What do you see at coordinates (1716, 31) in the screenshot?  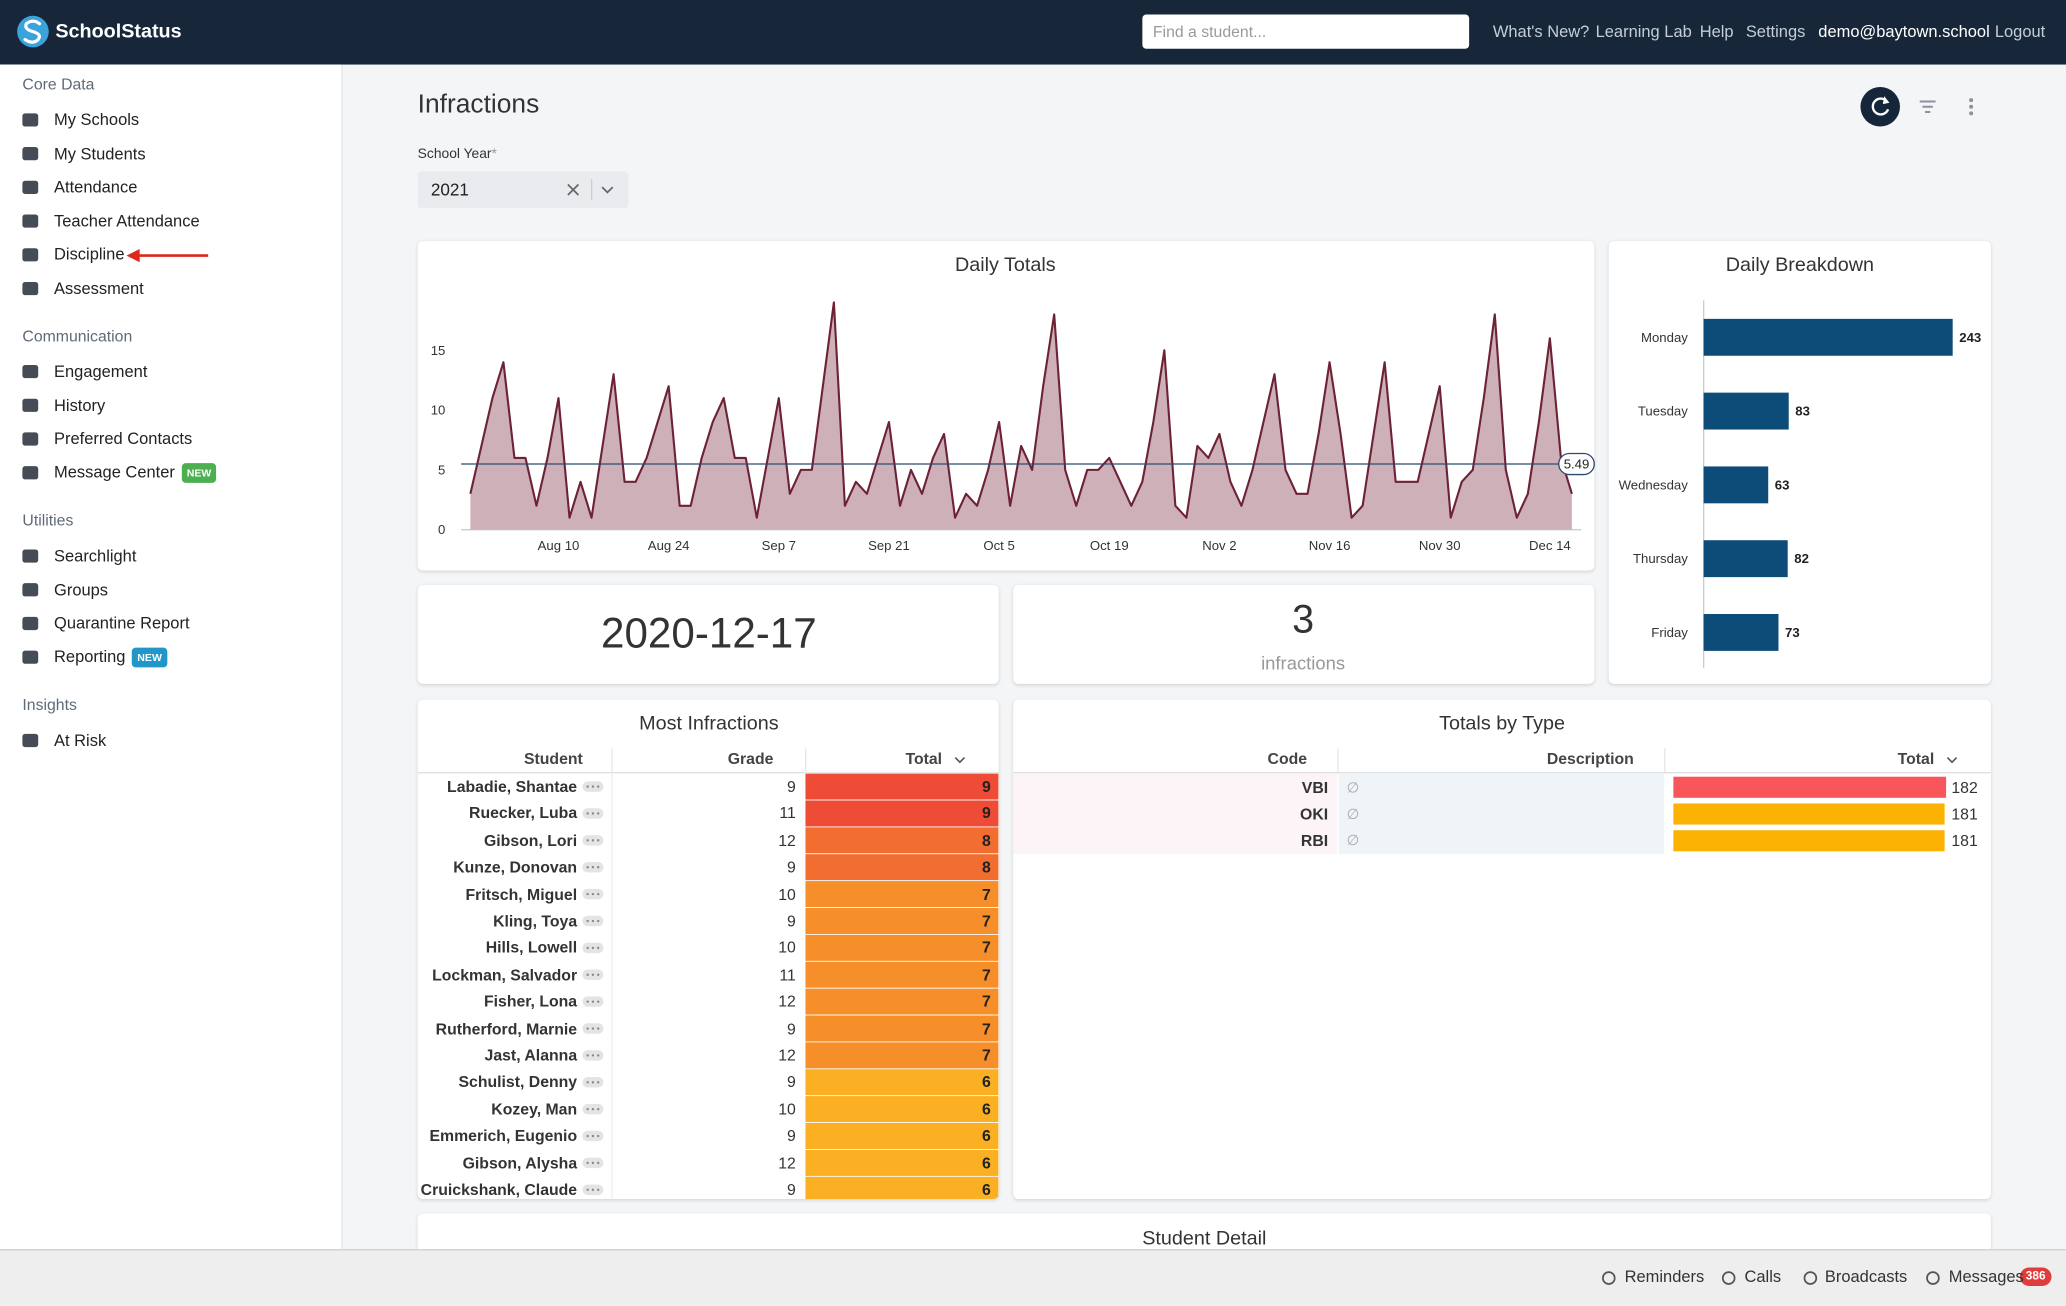 I see `header-link: Help` at bounding box center [1716, 31].